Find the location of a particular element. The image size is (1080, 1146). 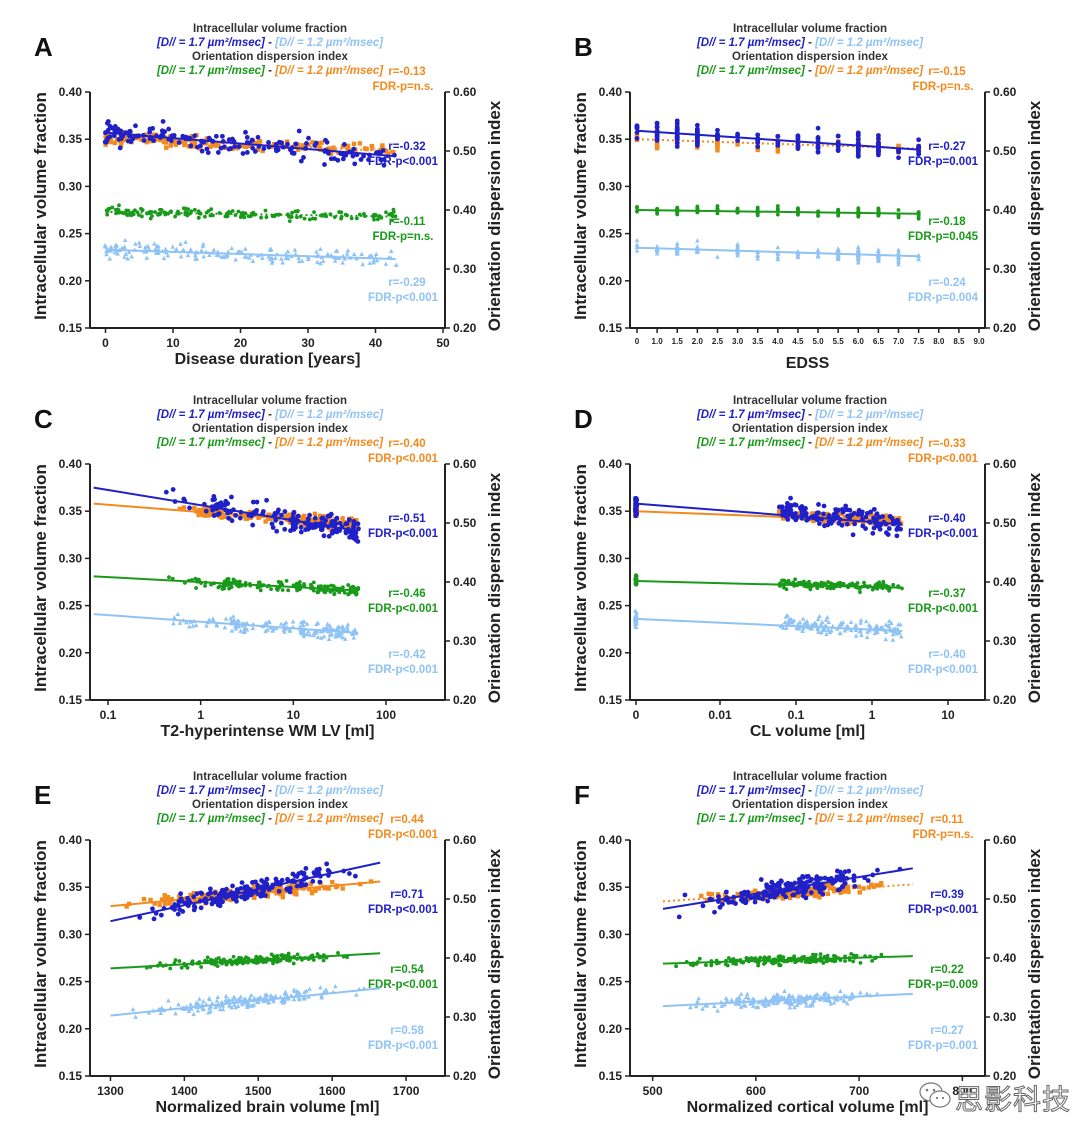

legend-line-1: Intracellular volume fraction is located at coordinates (270, 777).